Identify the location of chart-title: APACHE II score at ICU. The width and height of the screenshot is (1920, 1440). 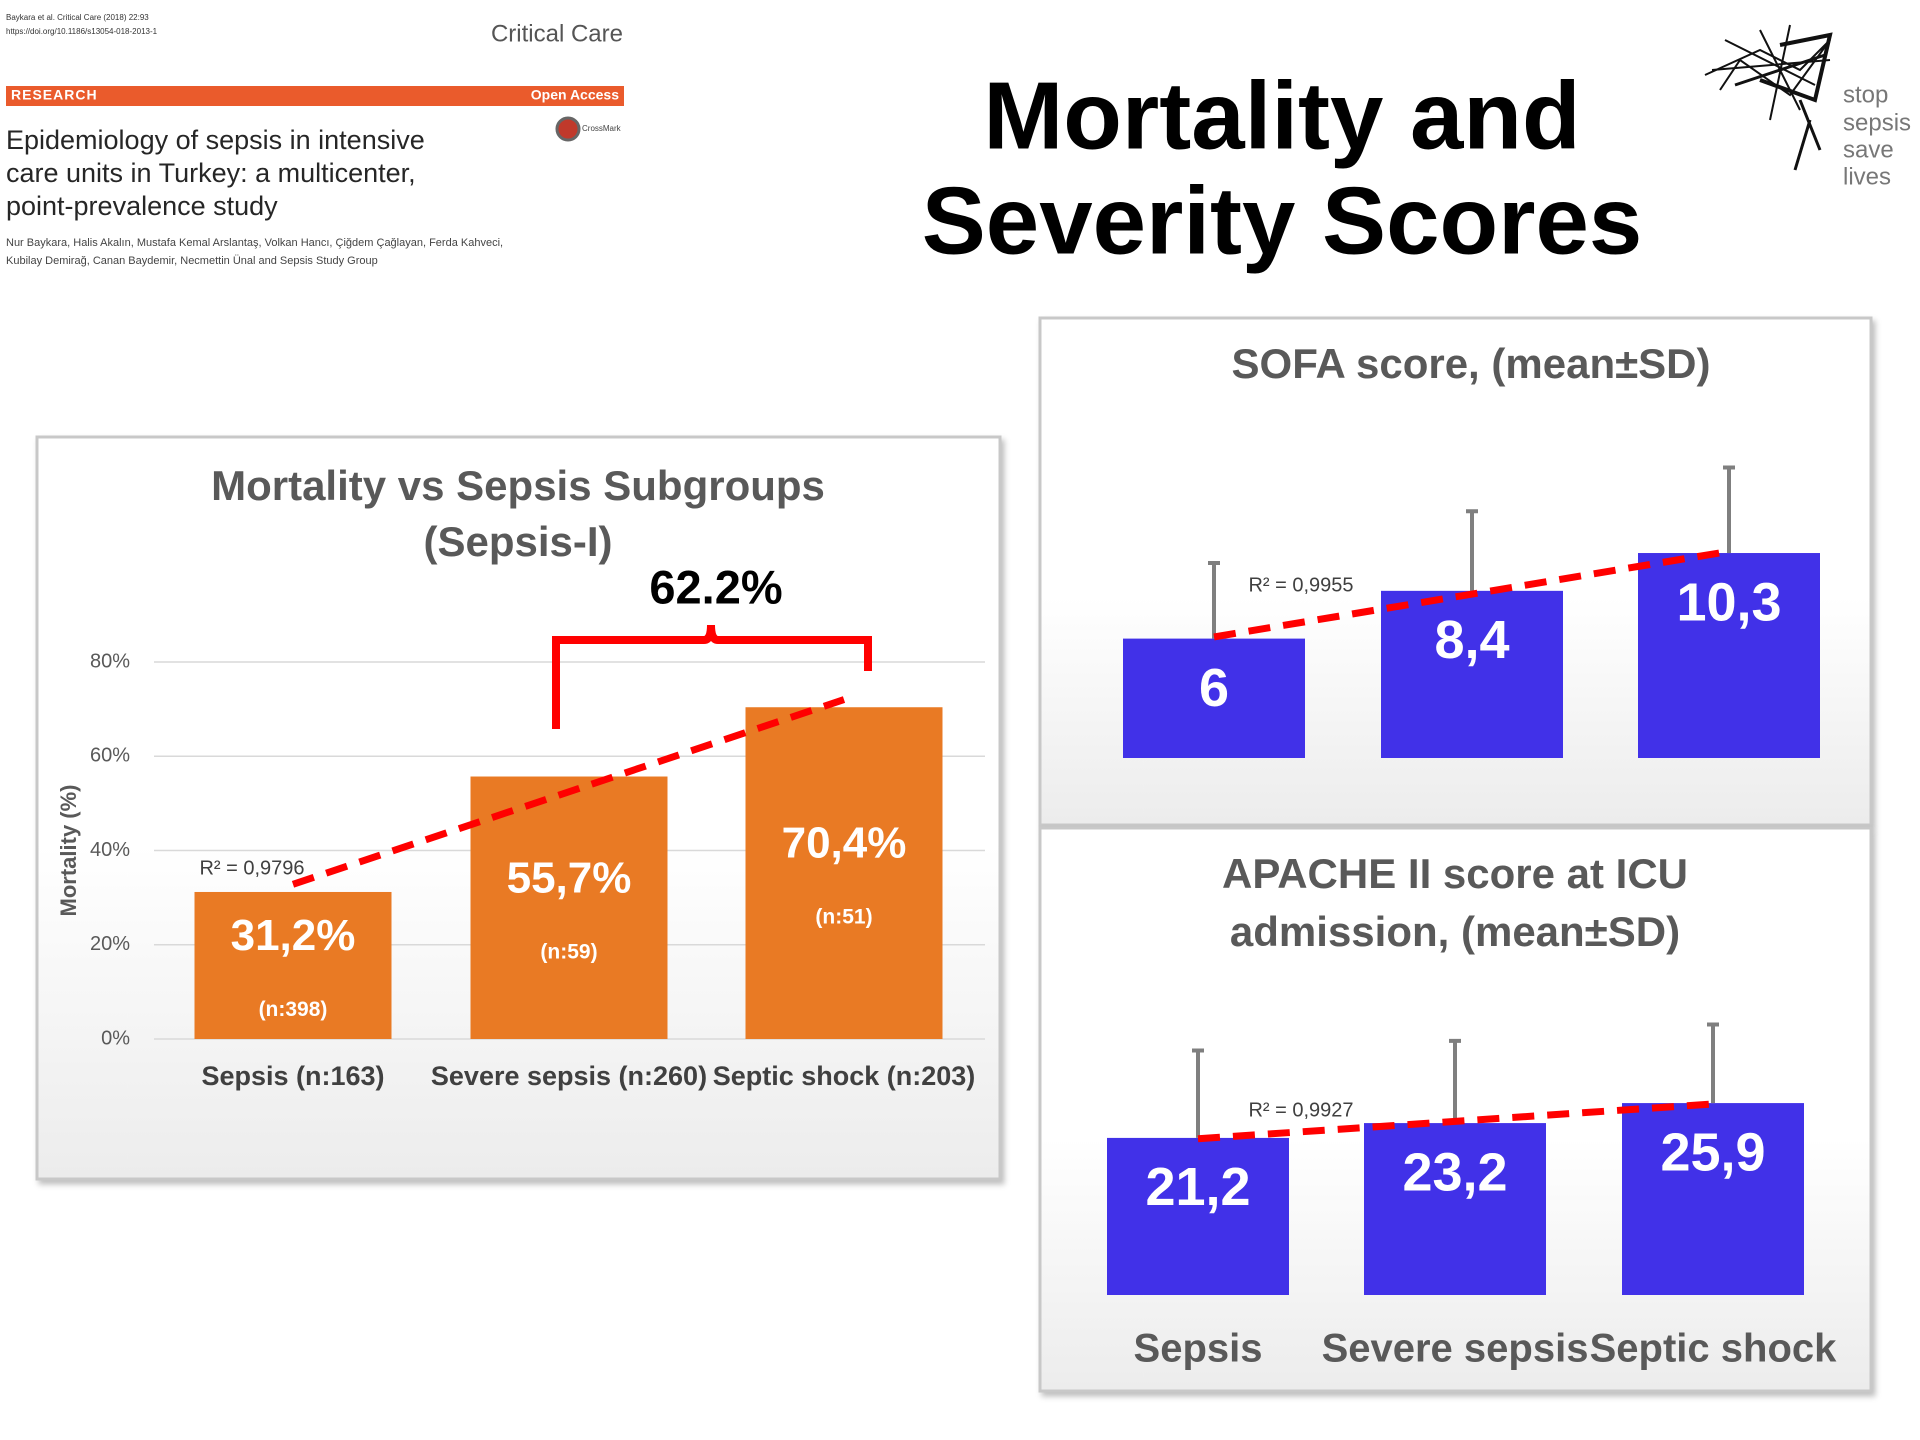
(1455, 873).